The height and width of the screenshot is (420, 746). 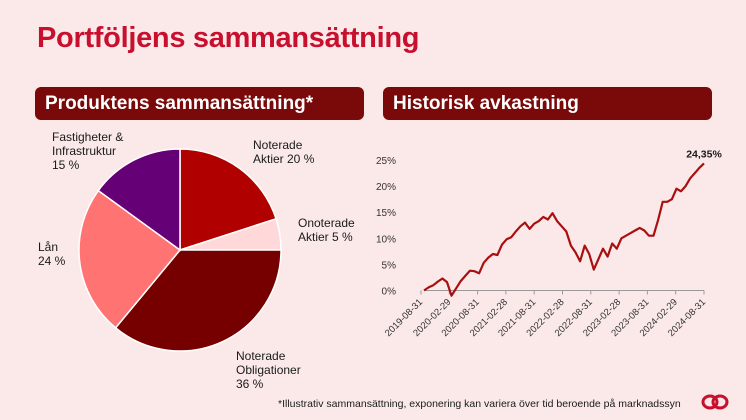 What do you see at coordinates (250, 384) in the screenshot?
I see `pie-label-line: 36 %` at bounding box center [250, 384].